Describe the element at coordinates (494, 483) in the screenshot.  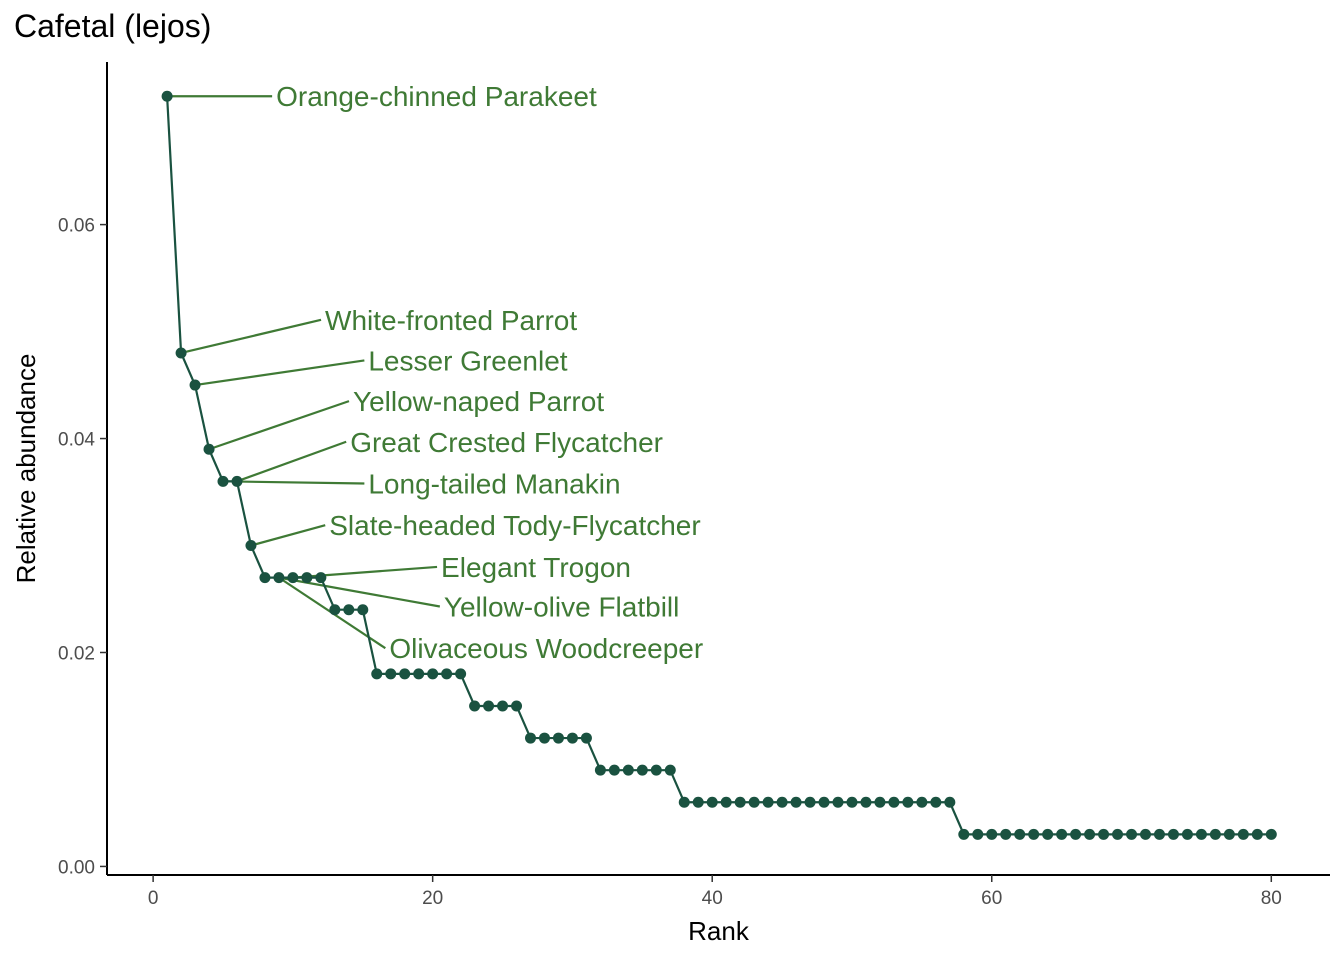
I see `species-label: Long-tailed Manakin` at that location.